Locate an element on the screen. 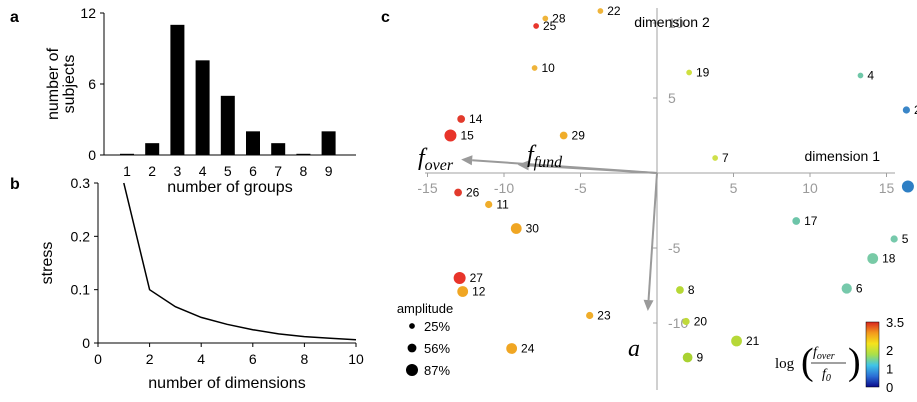 Image resolution: width=917 pixels, height=402 pixels. histogram-x-label: number of groups is located at coordinates (229, 187).